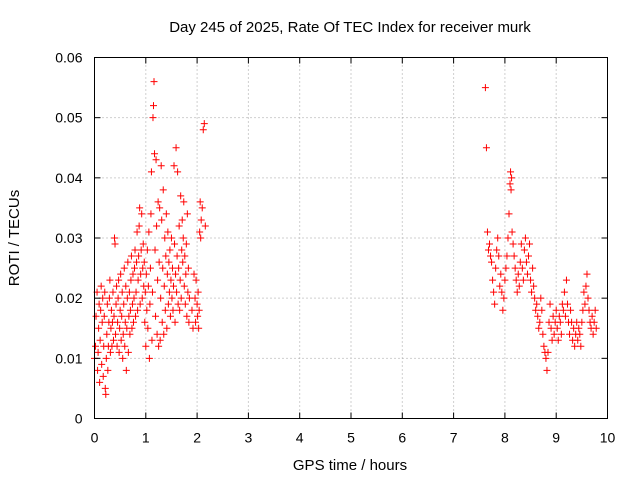  What do you see at coordinates (68, 58) in the screenshot?
I see `y-tick-label: 0.06` at bounding box center [68, 58].